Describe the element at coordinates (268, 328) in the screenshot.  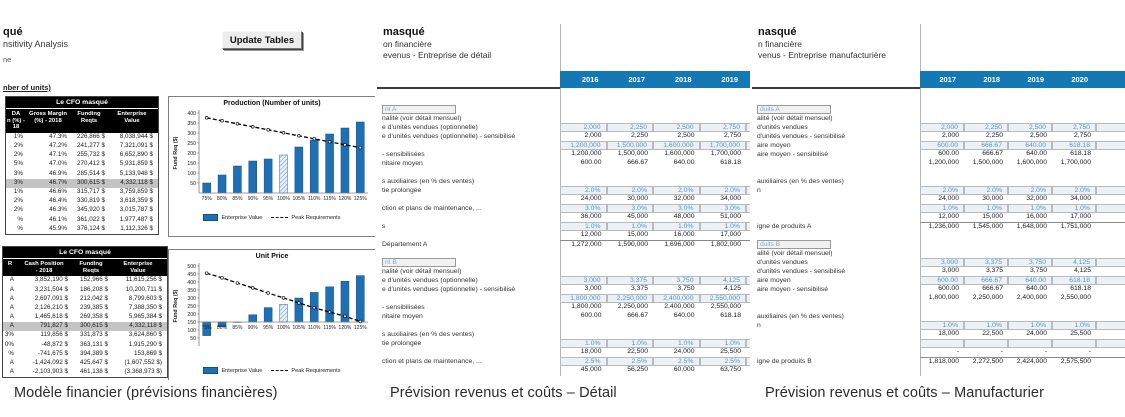
I see `svg-text: 95%` at that location.